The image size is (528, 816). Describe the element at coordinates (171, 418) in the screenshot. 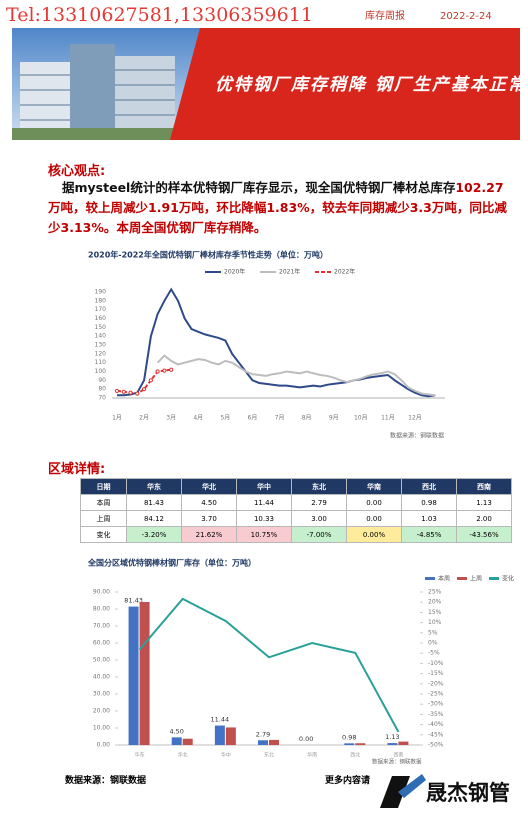

I see `x-tick-label: 3月` at that location.